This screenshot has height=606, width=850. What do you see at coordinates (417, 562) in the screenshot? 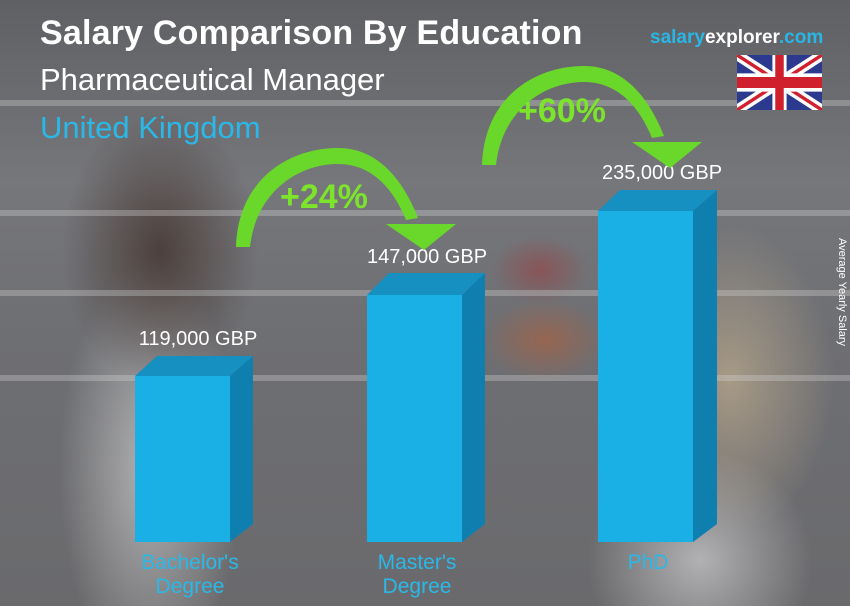
I see `category-line: Master's` at bounding box center [417, 562].